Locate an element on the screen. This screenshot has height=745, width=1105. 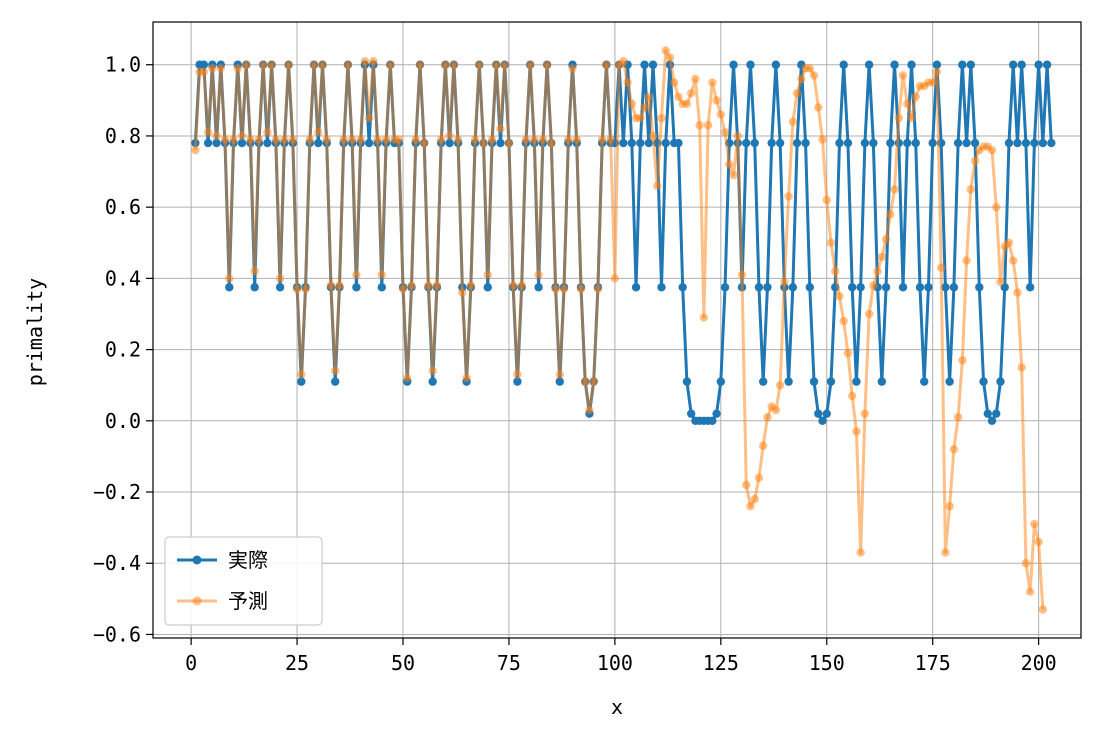
y-tick-label: 0.4 is located at coordinates (123, 278).